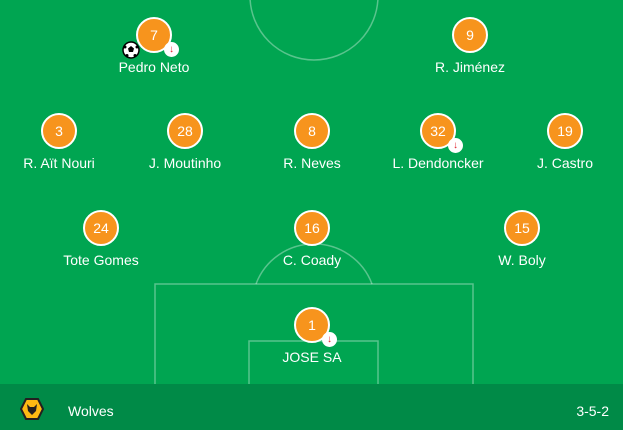 The height and width of the screenshot is (430, 623). What do you see at coordinates (470, 67) in the screenshot?
I see `player-name: R. Jiménez` at bounding box center [470, 67].